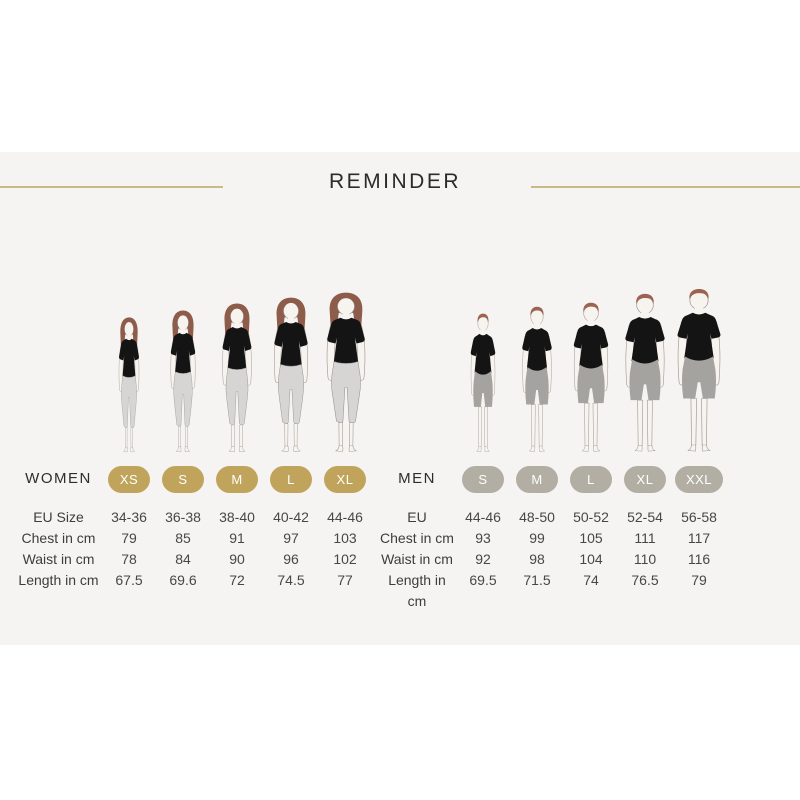 The height and width of the screenshot is (800, 800). What do you see at coordinates (417, 559) in the screenshot?
I see `men-row-label: Waist in cm` at bounding box center [417, 559].